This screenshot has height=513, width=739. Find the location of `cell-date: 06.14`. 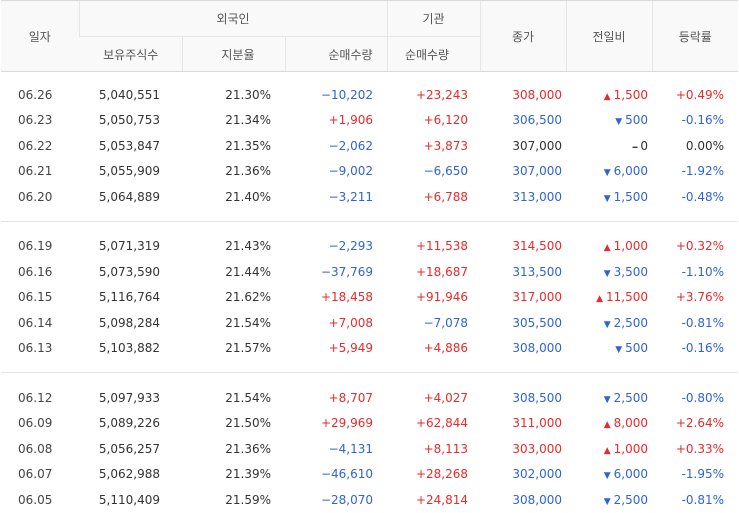

cell-date: 06.14 is located at coordinates (35, 322).